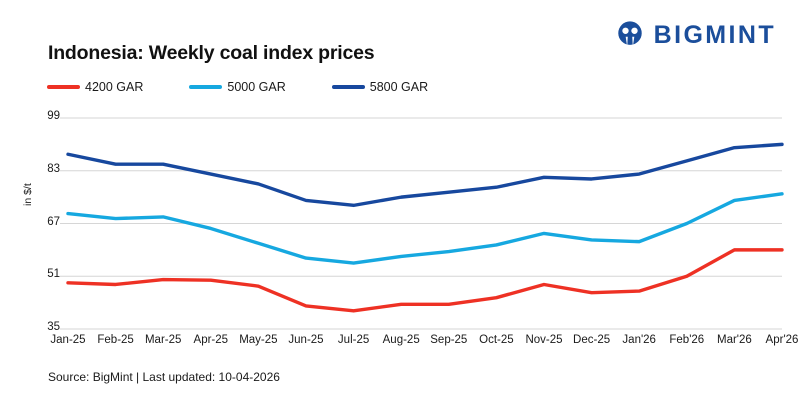  I want to click on x-axis-tick-label: Nov-25, so click(544, 340).